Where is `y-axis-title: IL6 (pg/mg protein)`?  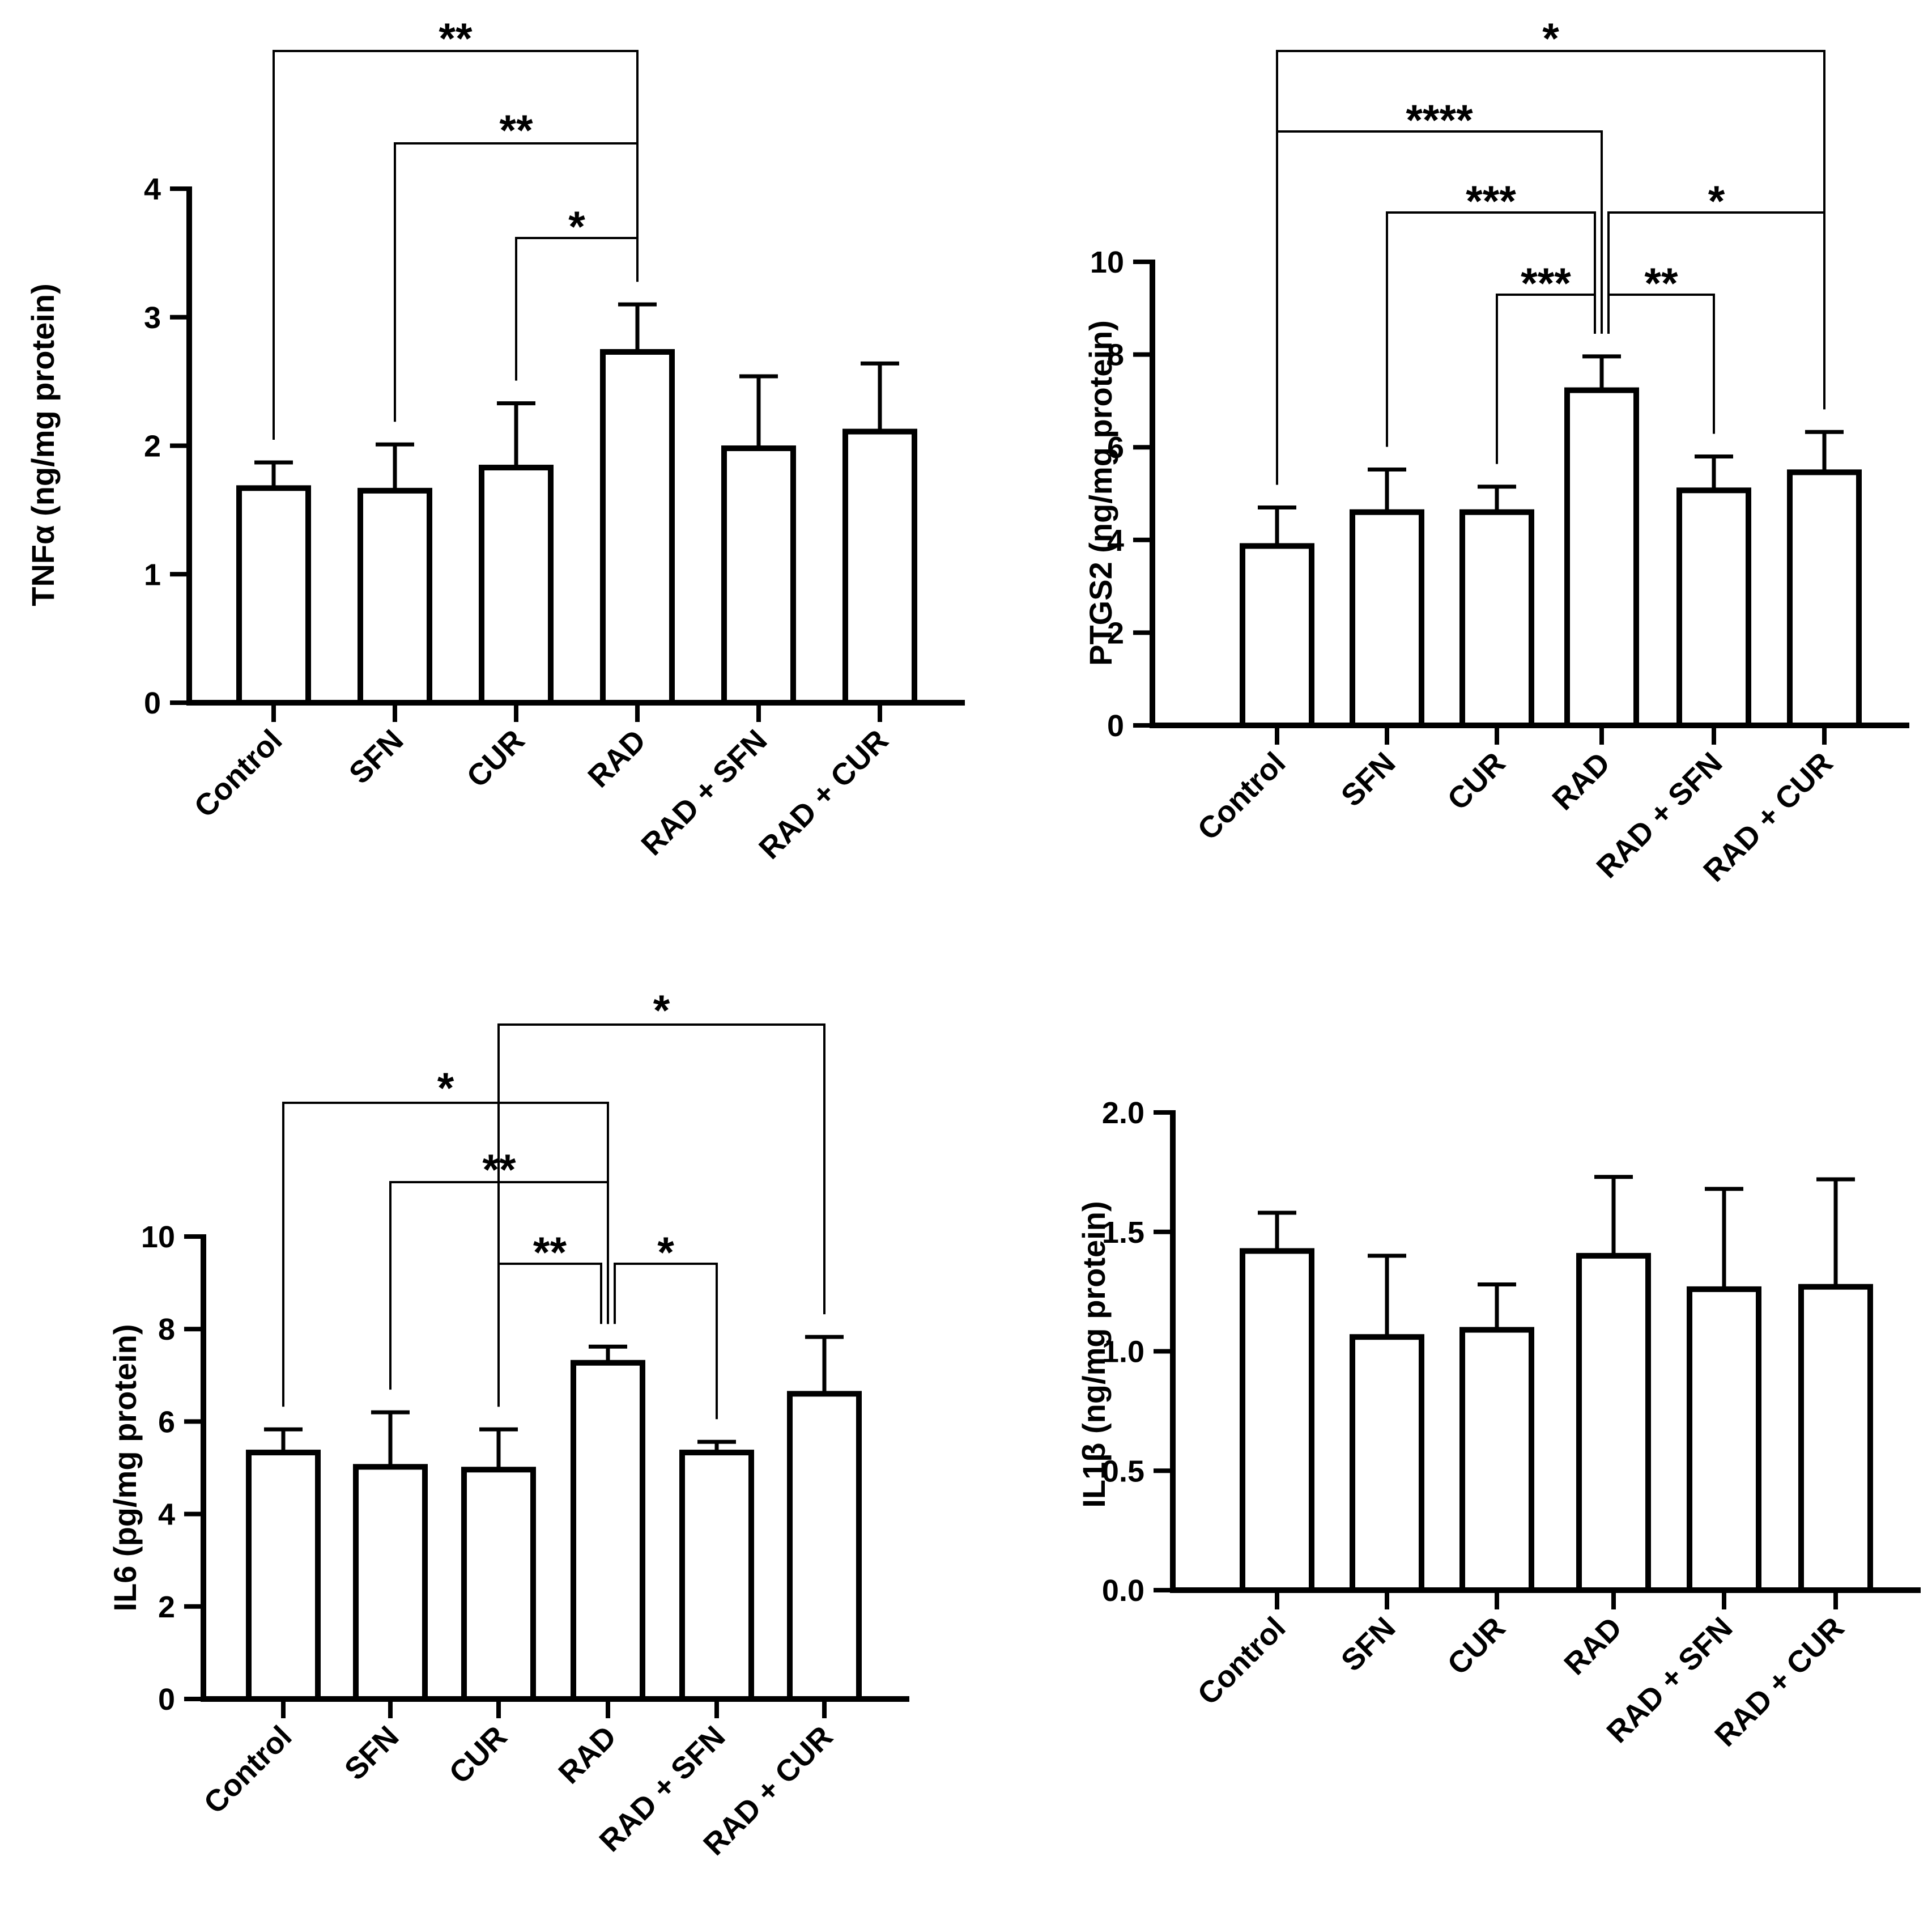 y-axis-title: IL6 (pg/mg protein) is located at coordinates (125, 1468).